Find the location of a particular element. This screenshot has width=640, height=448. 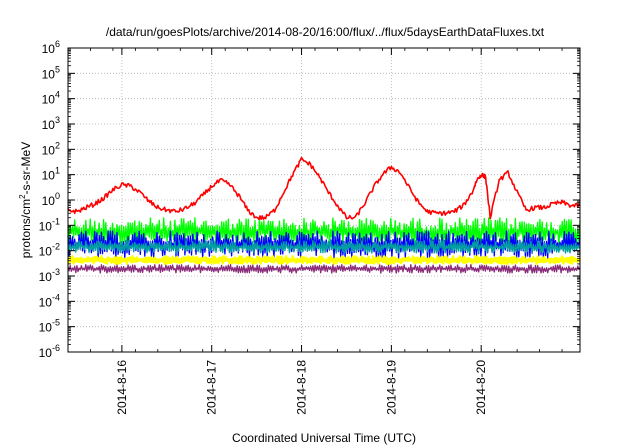

teal-band-series is located at coordinates (324, 246).